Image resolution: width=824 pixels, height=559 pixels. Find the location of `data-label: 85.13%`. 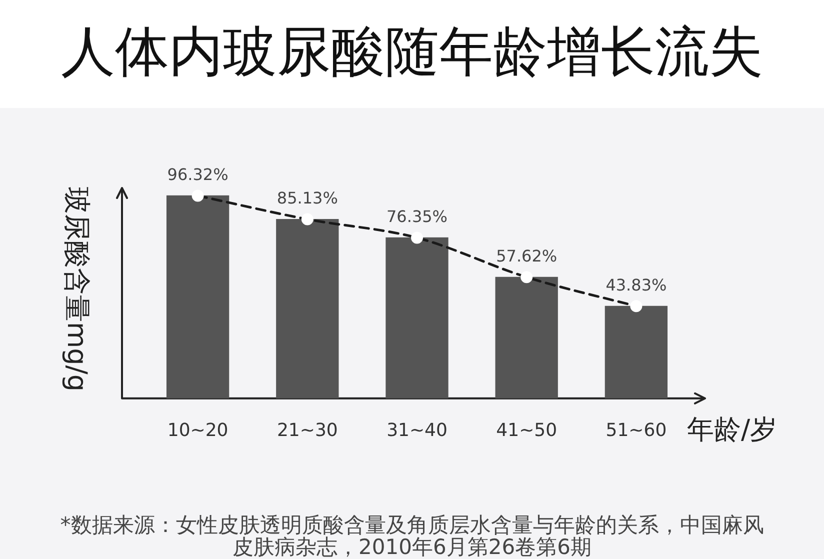

data-label: 85.13% is located at coordinates (307, 198).